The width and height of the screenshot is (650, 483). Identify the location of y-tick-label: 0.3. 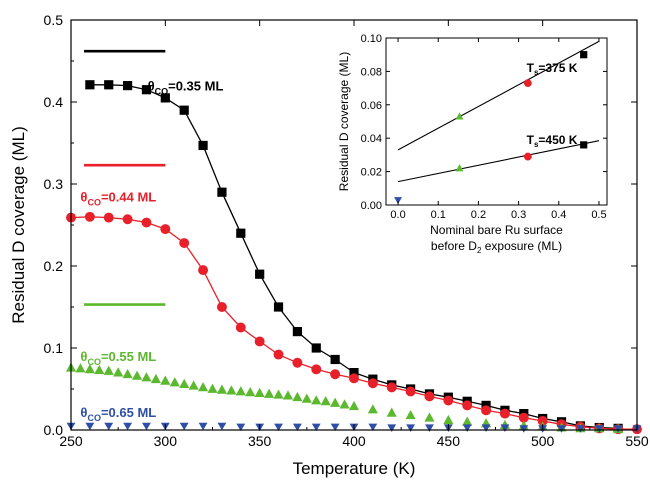
(54, 184).